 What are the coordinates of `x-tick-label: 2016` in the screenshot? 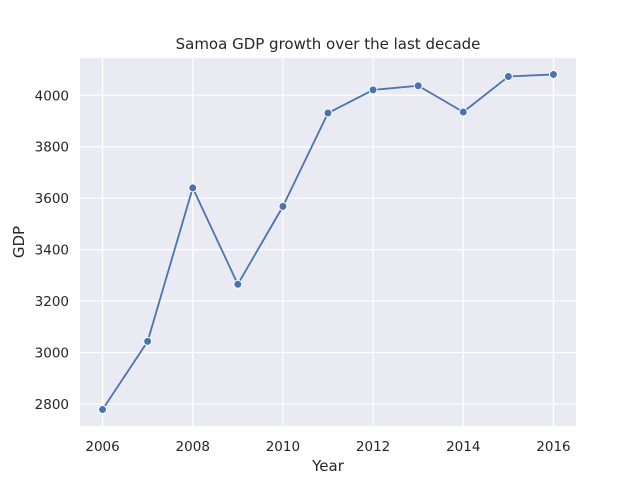 It's located at (553, 447).